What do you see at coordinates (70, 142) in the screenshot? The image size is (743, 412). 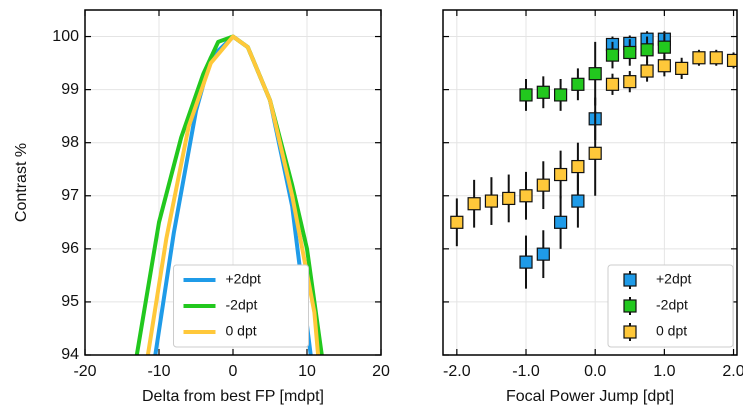 I see `y-tick-label: 98` at bounding box center [70, 142].